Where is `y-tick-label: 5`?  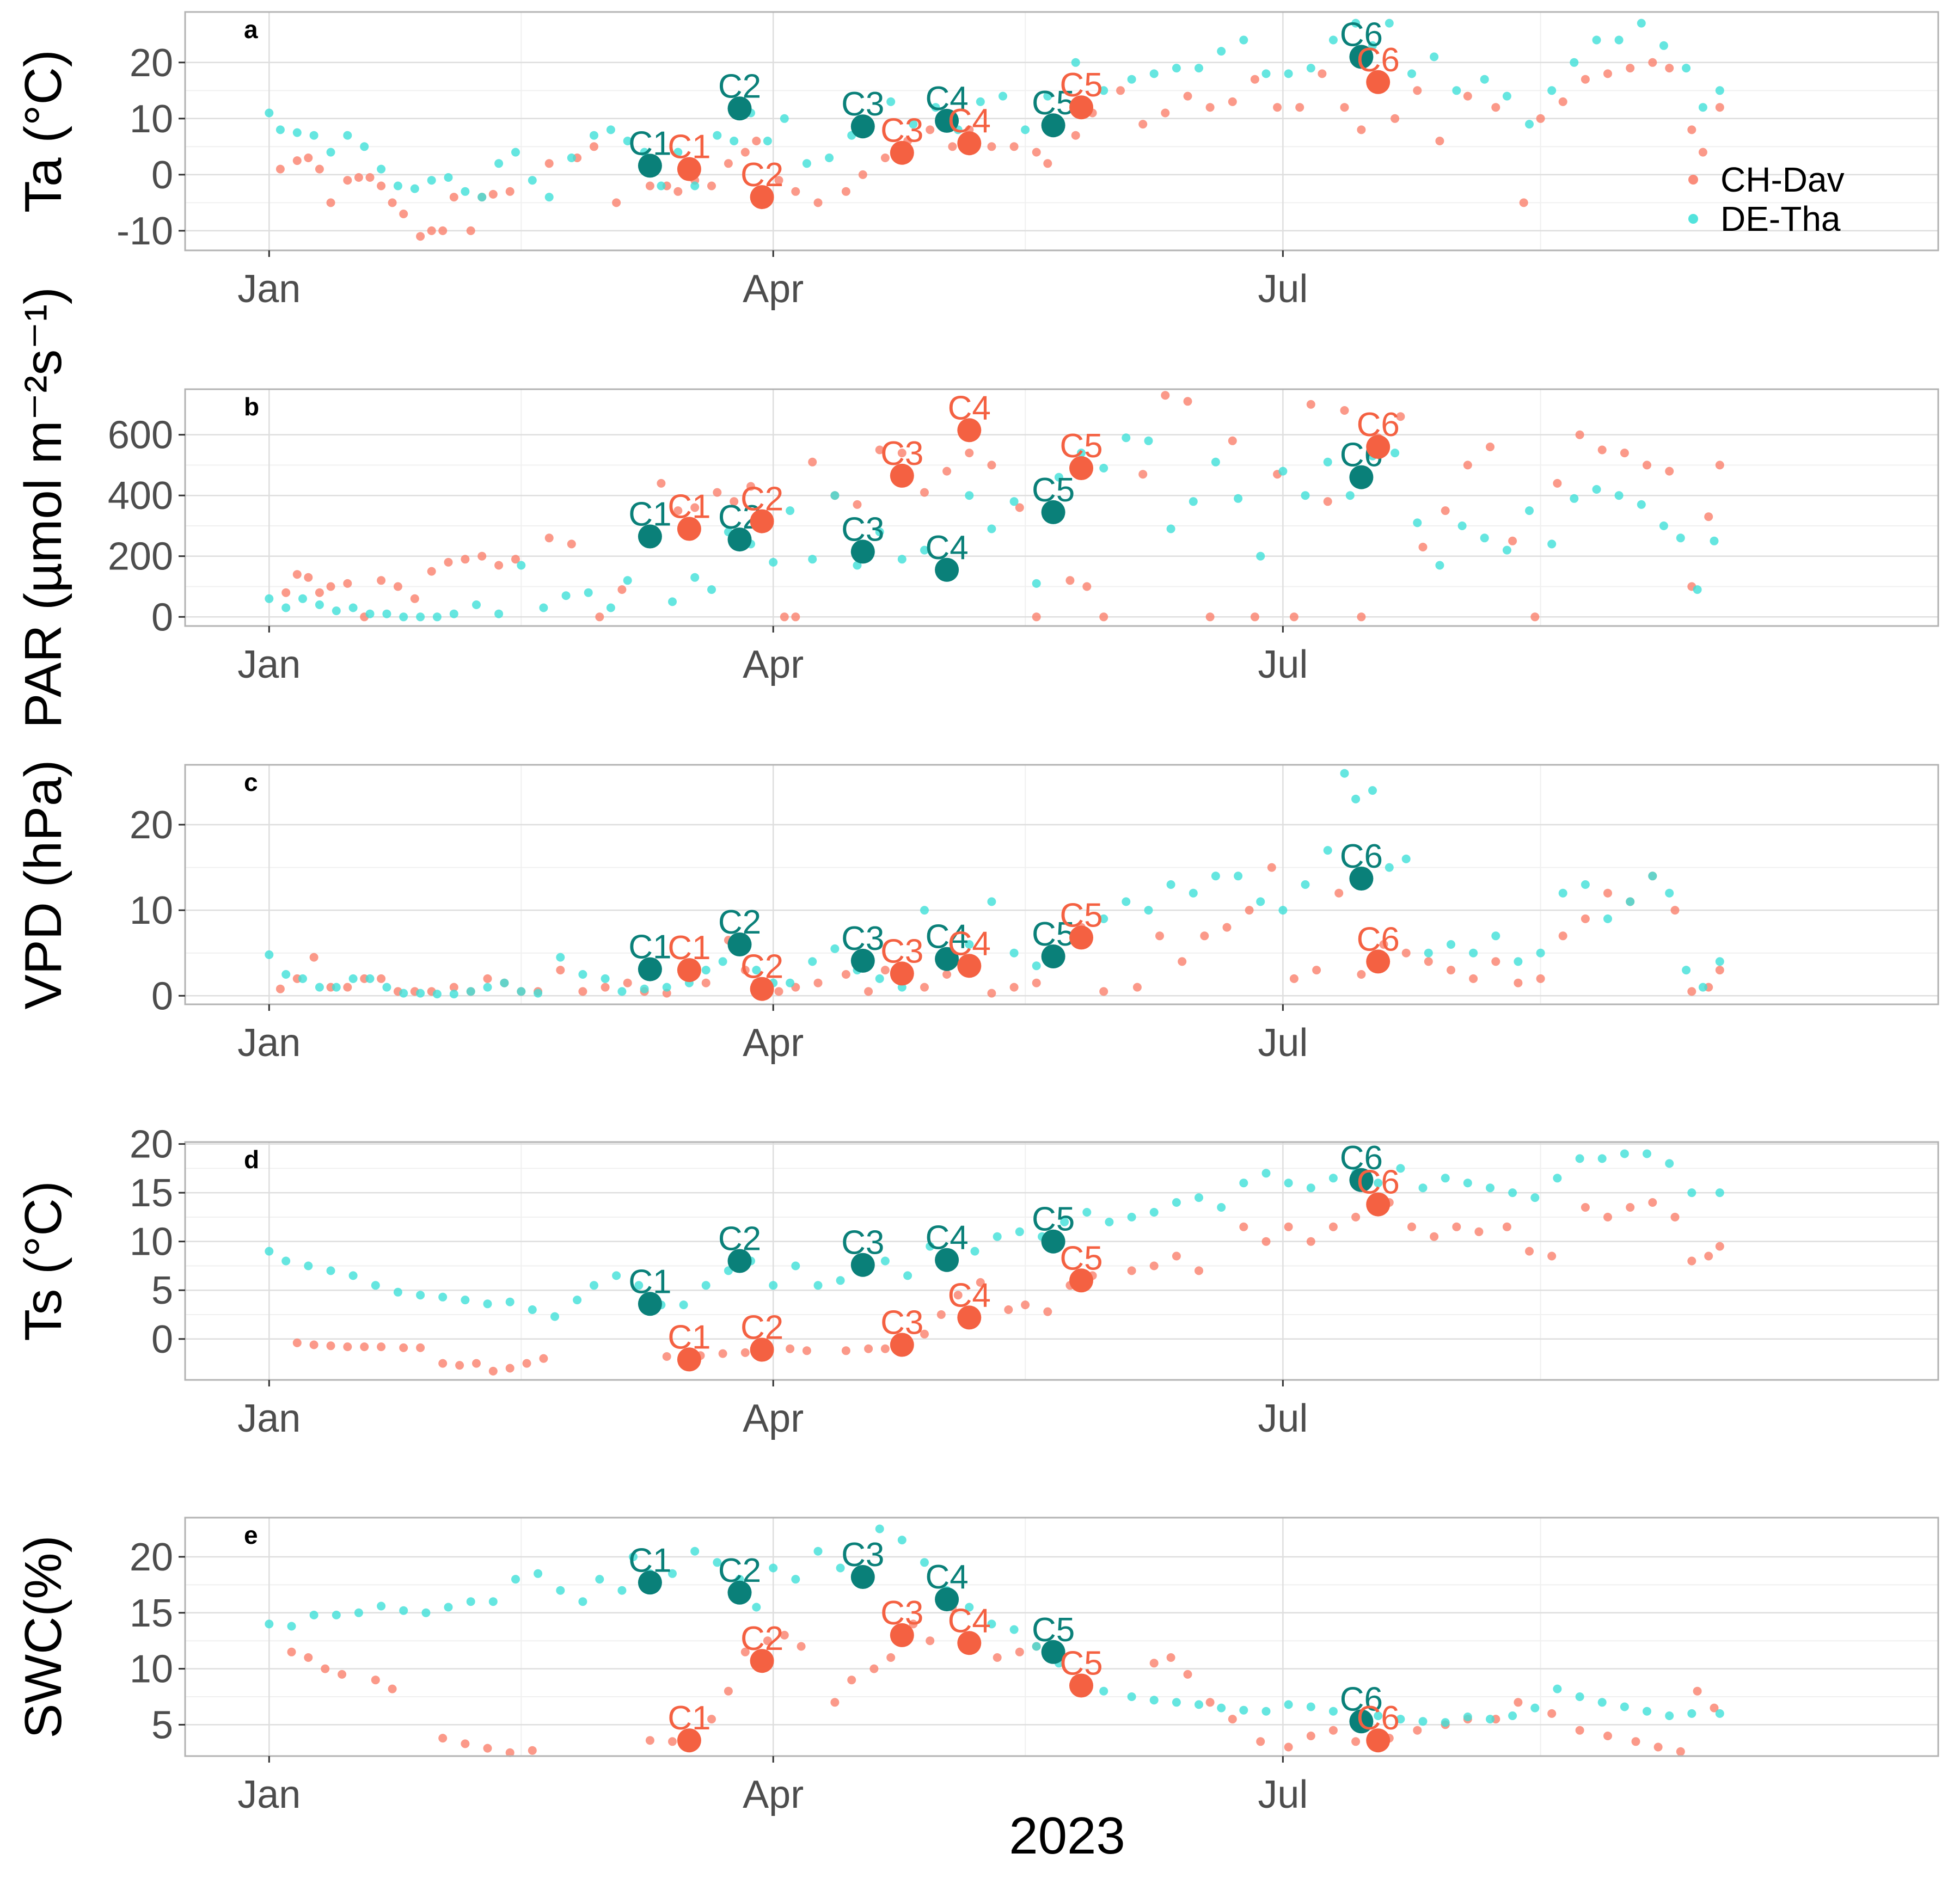 y-tick-label: 5 is located at coordinates (162, 1290).